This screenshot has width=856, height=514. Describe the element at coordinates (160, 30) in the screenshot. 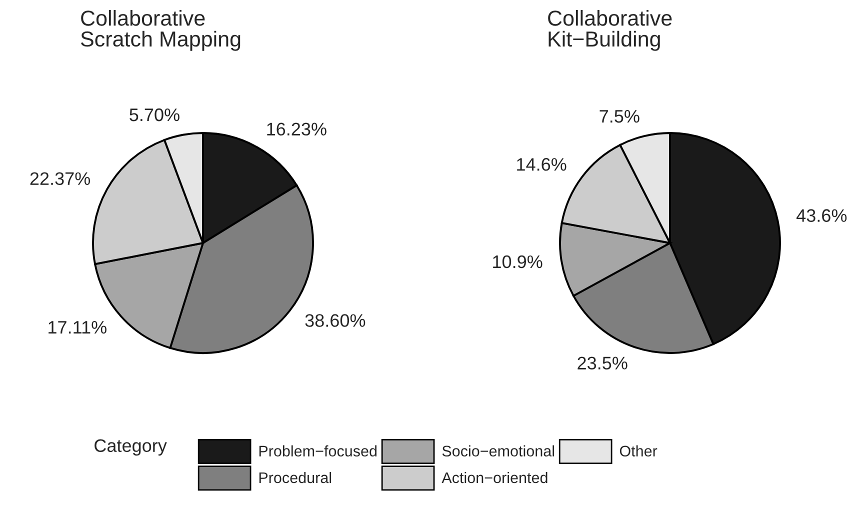

I see `chart-title: Collaborative Scratch Mapping` at that location.